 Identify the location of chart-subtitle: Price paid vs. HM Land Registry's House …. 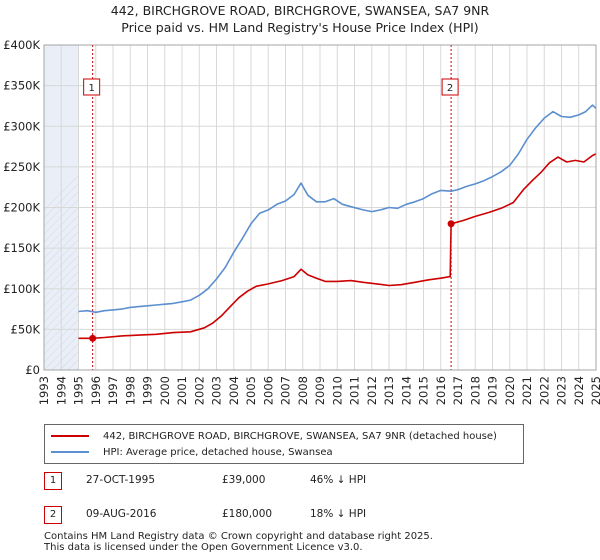
(300, 27).